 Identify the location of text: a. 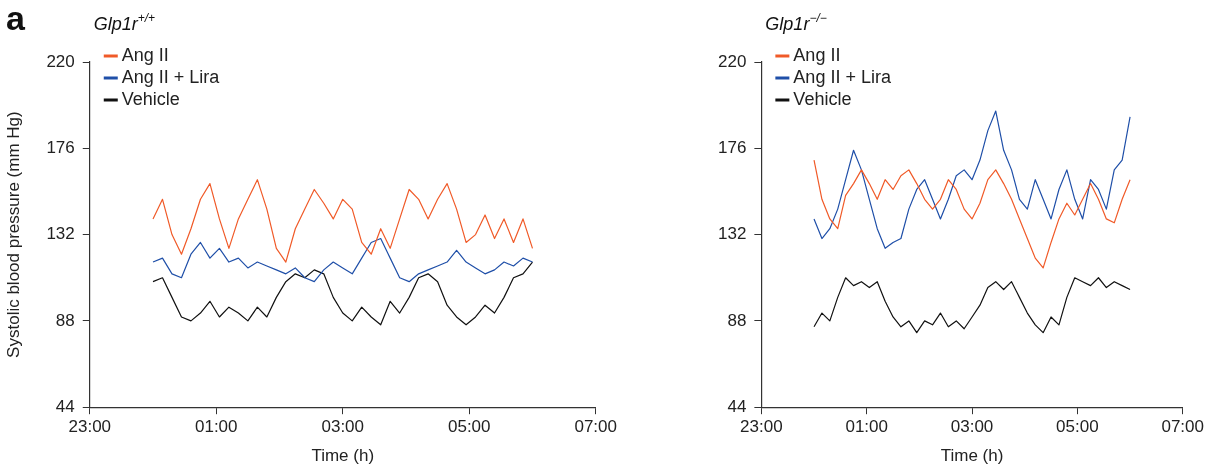
(16, 19).